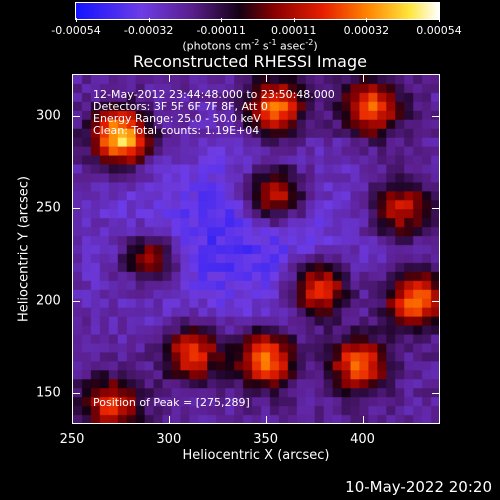  Describe the element at coordinates (250, 45) in the screenshot. I see `colorbar-unit: (photons cm-2 s-1 asec-2)` at that location.